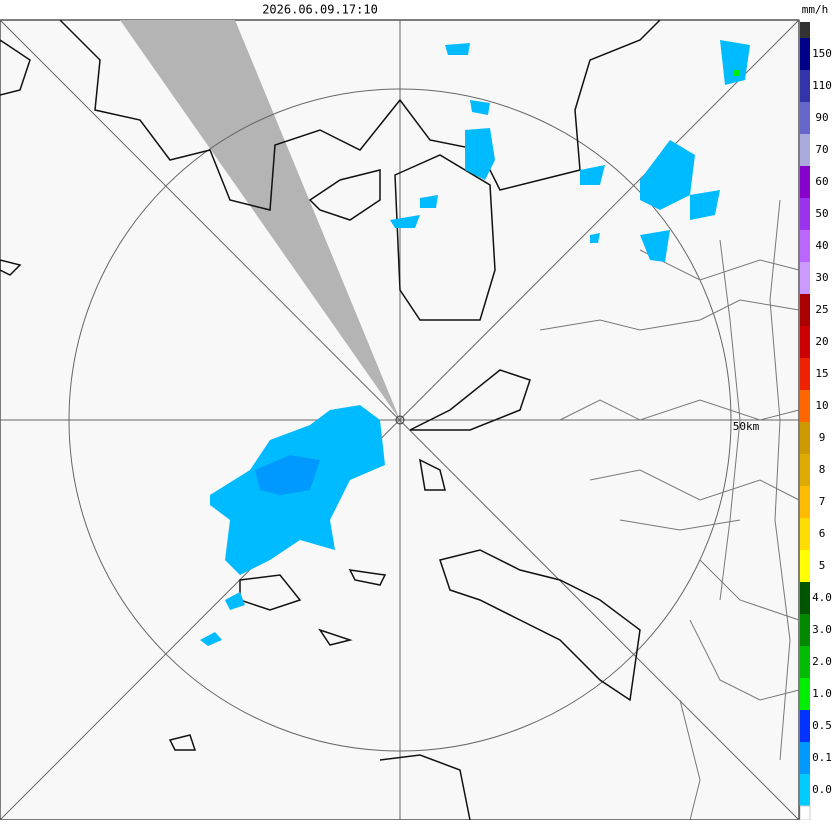 The image size is (835, 824). I want to click on legend-label: 5, so click(822, 565).